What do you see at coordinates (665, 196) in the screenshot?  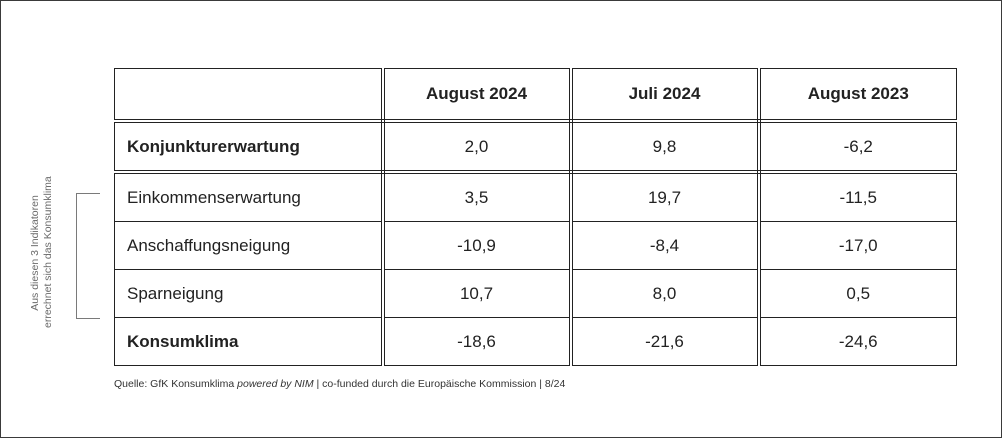 I see `table-cell: 19,7` at bounding box center [665, 196].